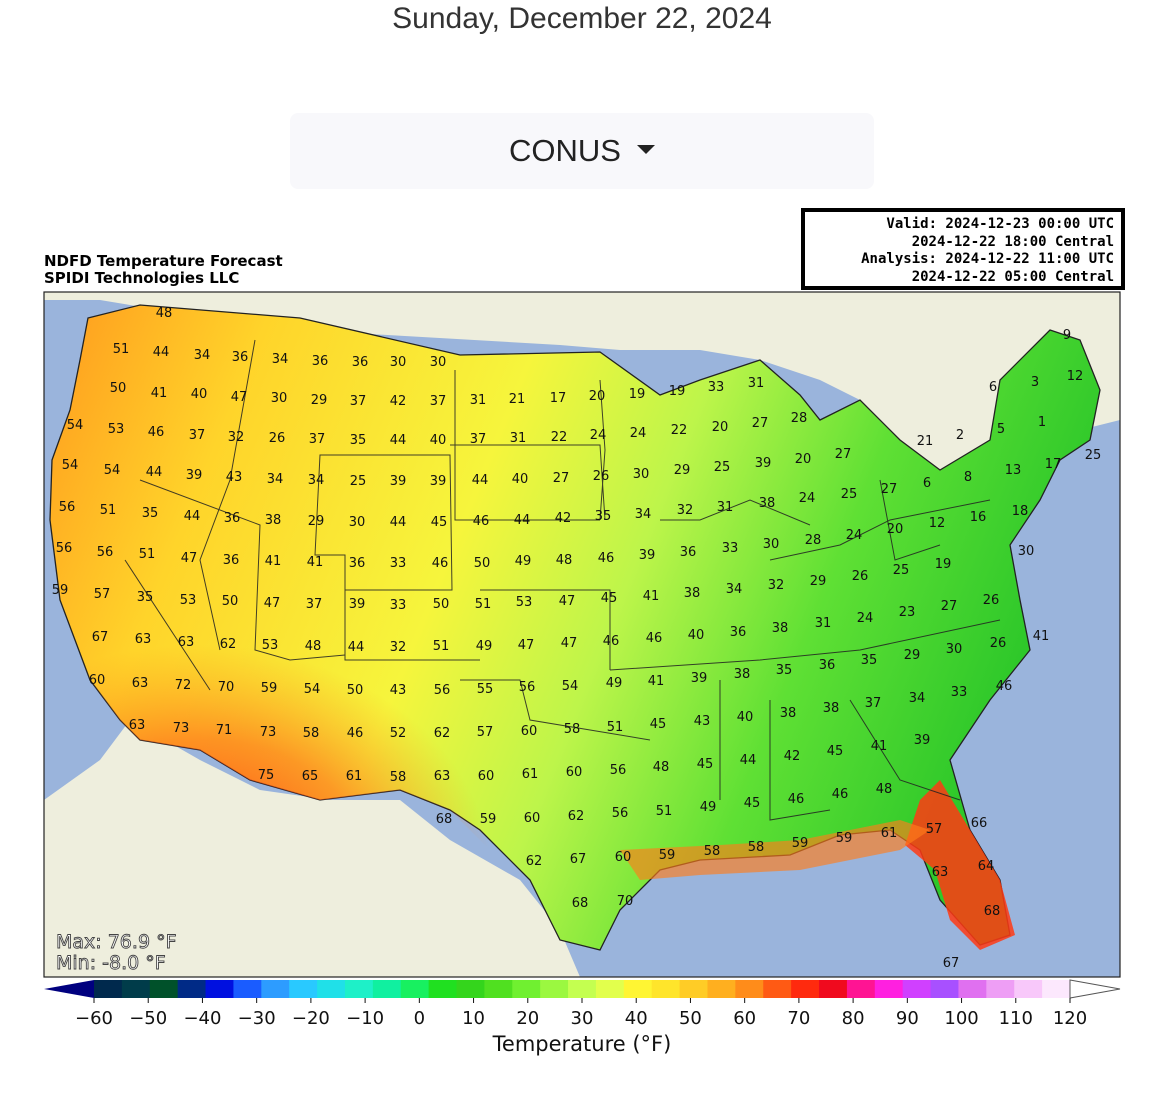 This screenshot has height=1120, width=1164. Describe the element at coordinates (140, 683) in the screenshot. I see `temperature-reading: 63` at that location.